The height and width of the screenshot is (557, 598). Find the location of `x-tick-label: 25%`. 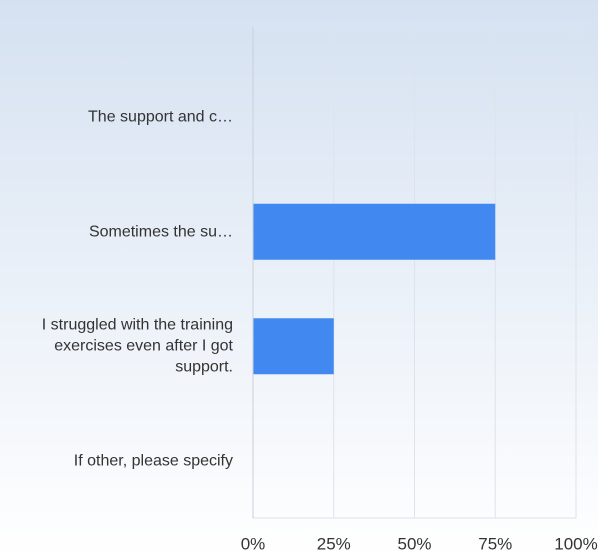

x-tick-label: 25% is located at coordinates (334, 543).